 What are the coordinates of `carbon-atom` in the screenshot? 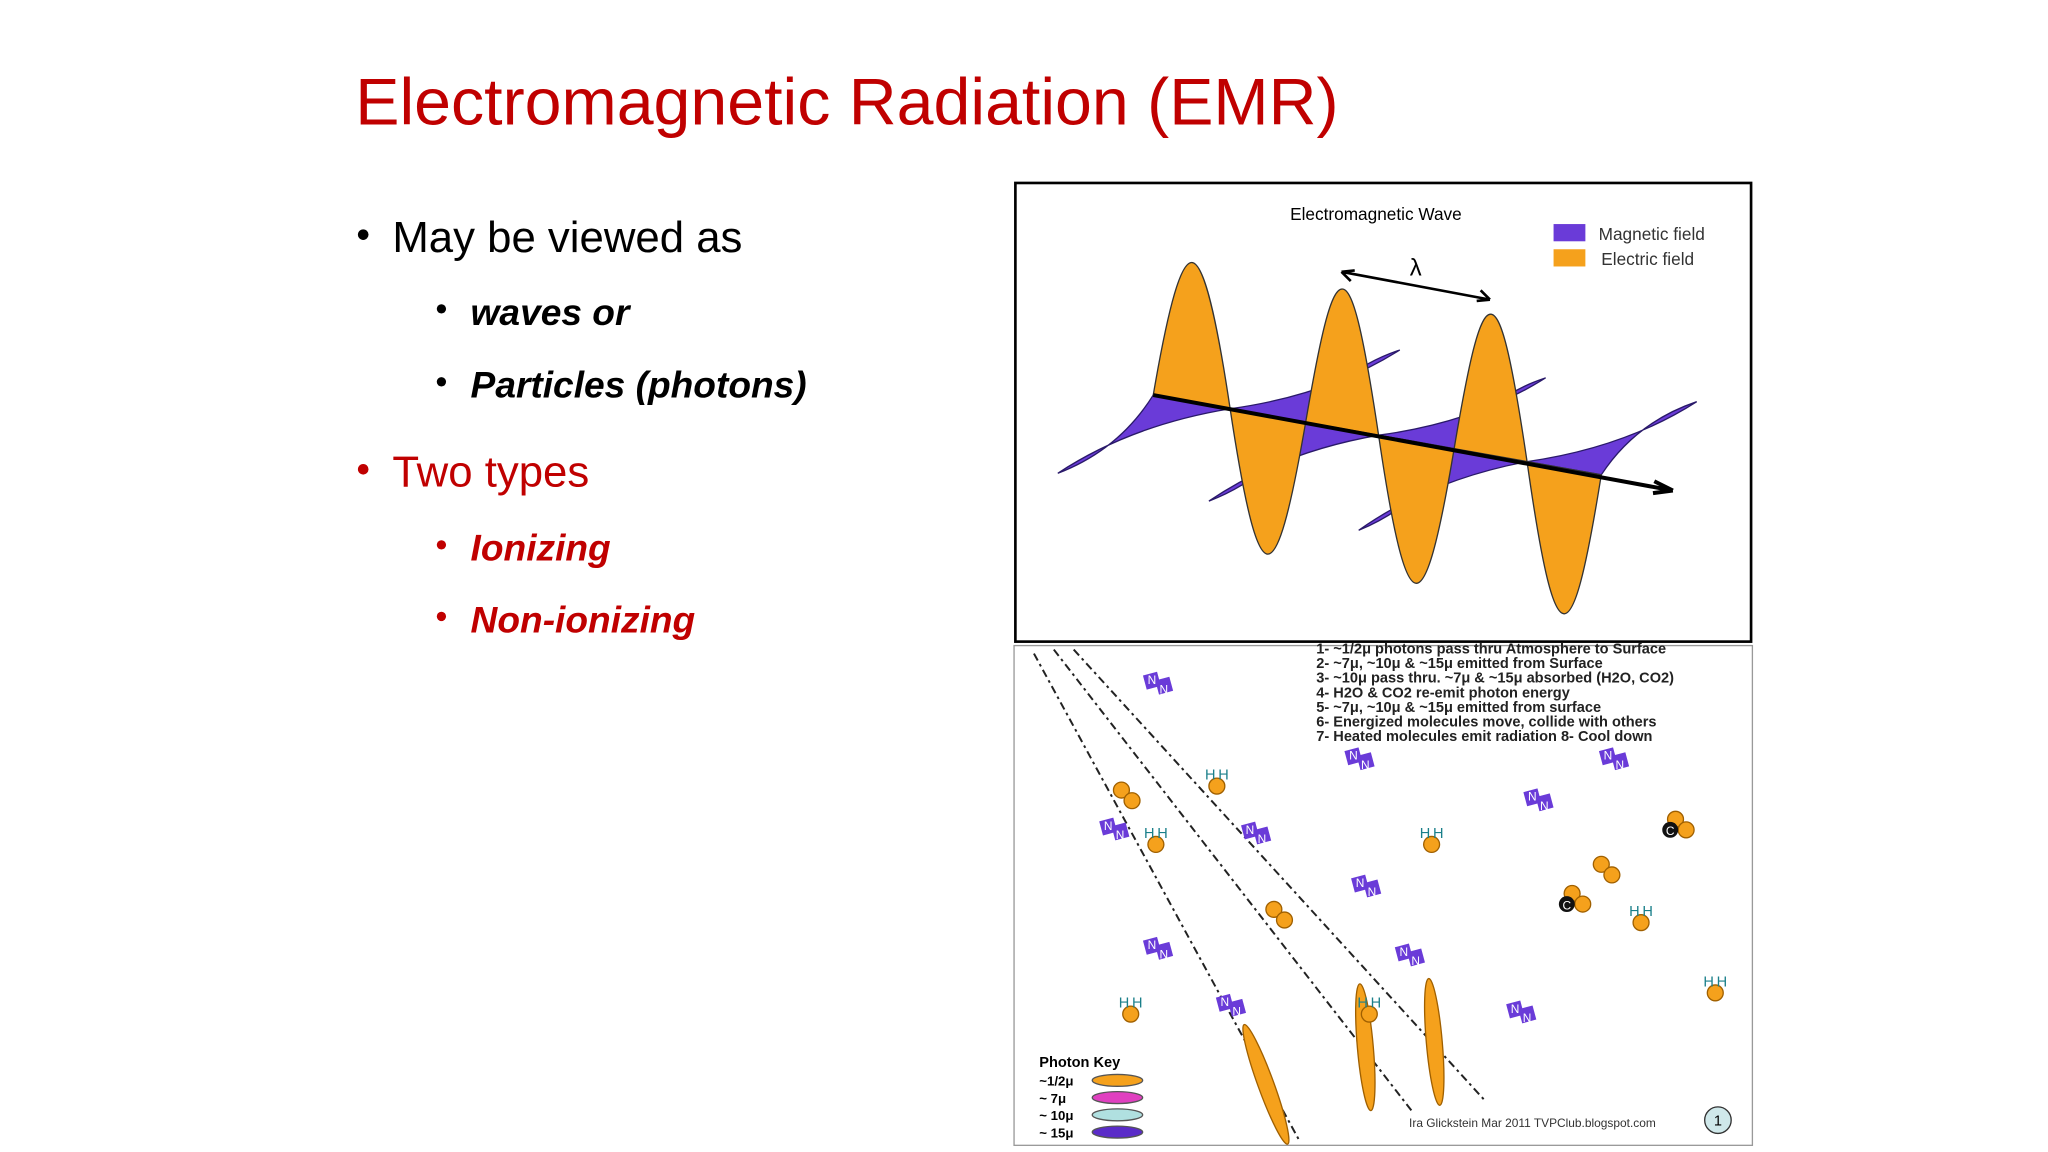 It's located at (1566, 904).